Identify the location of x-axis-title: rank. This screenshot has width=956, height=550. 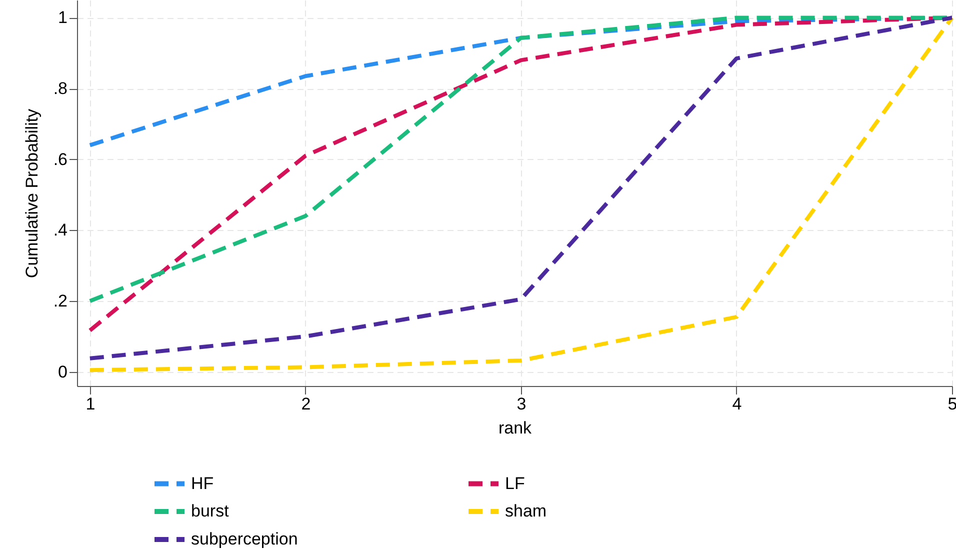
(515, 428).